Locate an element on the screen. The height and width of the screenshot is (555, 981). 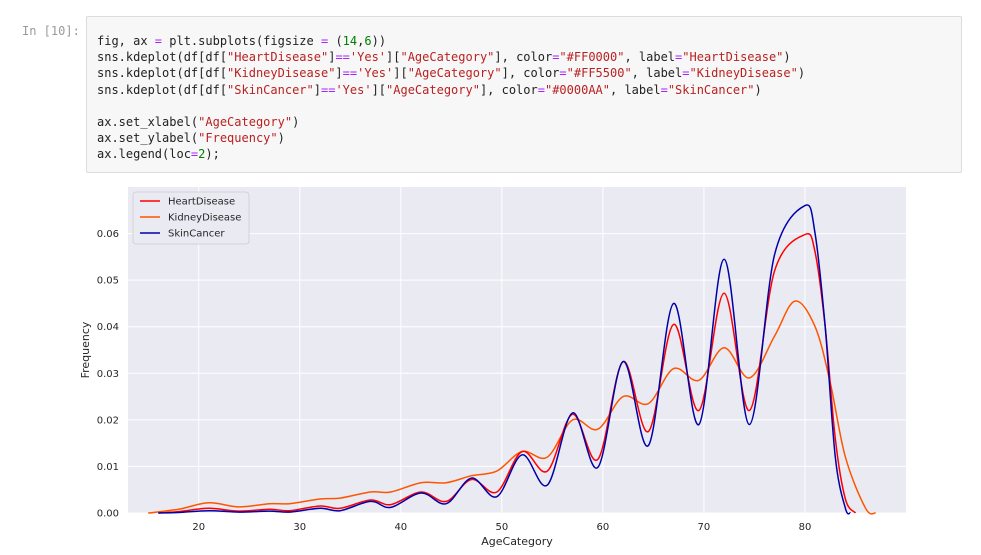
y-tick-label: 0.06 is located at coordinates (108, 234).